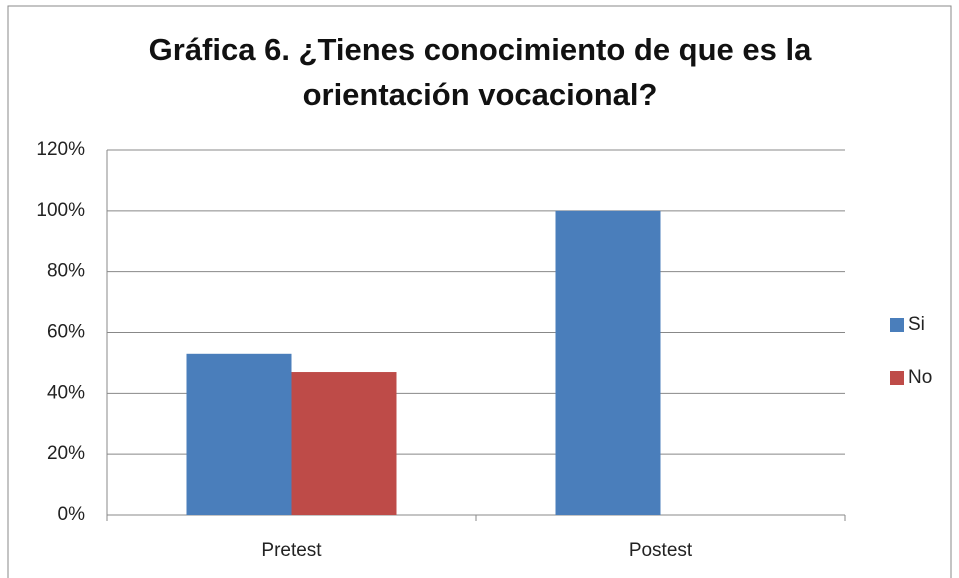 This screenshot has width=959, height=578. Describe the element at coordinates (60, 210) in the screenshot. I see `y-tick-label: 100%` at that location.